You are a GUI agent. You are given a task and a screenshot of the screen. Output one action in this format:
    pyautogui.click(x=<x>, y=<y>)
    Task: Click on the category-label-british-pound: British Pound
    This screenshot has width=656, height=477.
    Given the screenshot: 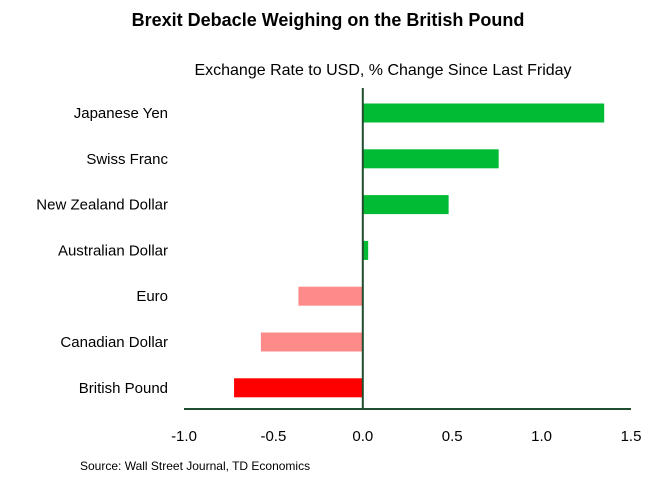 What is the action you would take?
    pyautogui.click(x=123, y=388)
    